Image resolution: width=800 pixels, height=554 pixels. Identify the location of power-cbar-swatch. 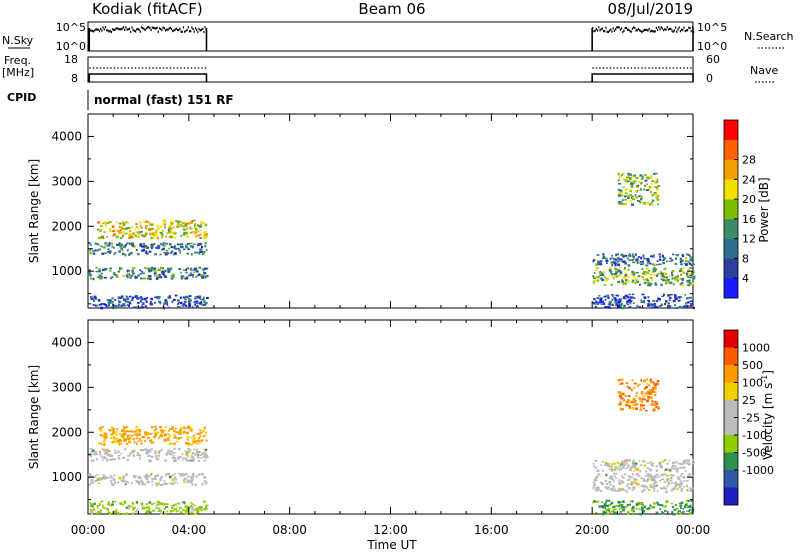
(731, 130).